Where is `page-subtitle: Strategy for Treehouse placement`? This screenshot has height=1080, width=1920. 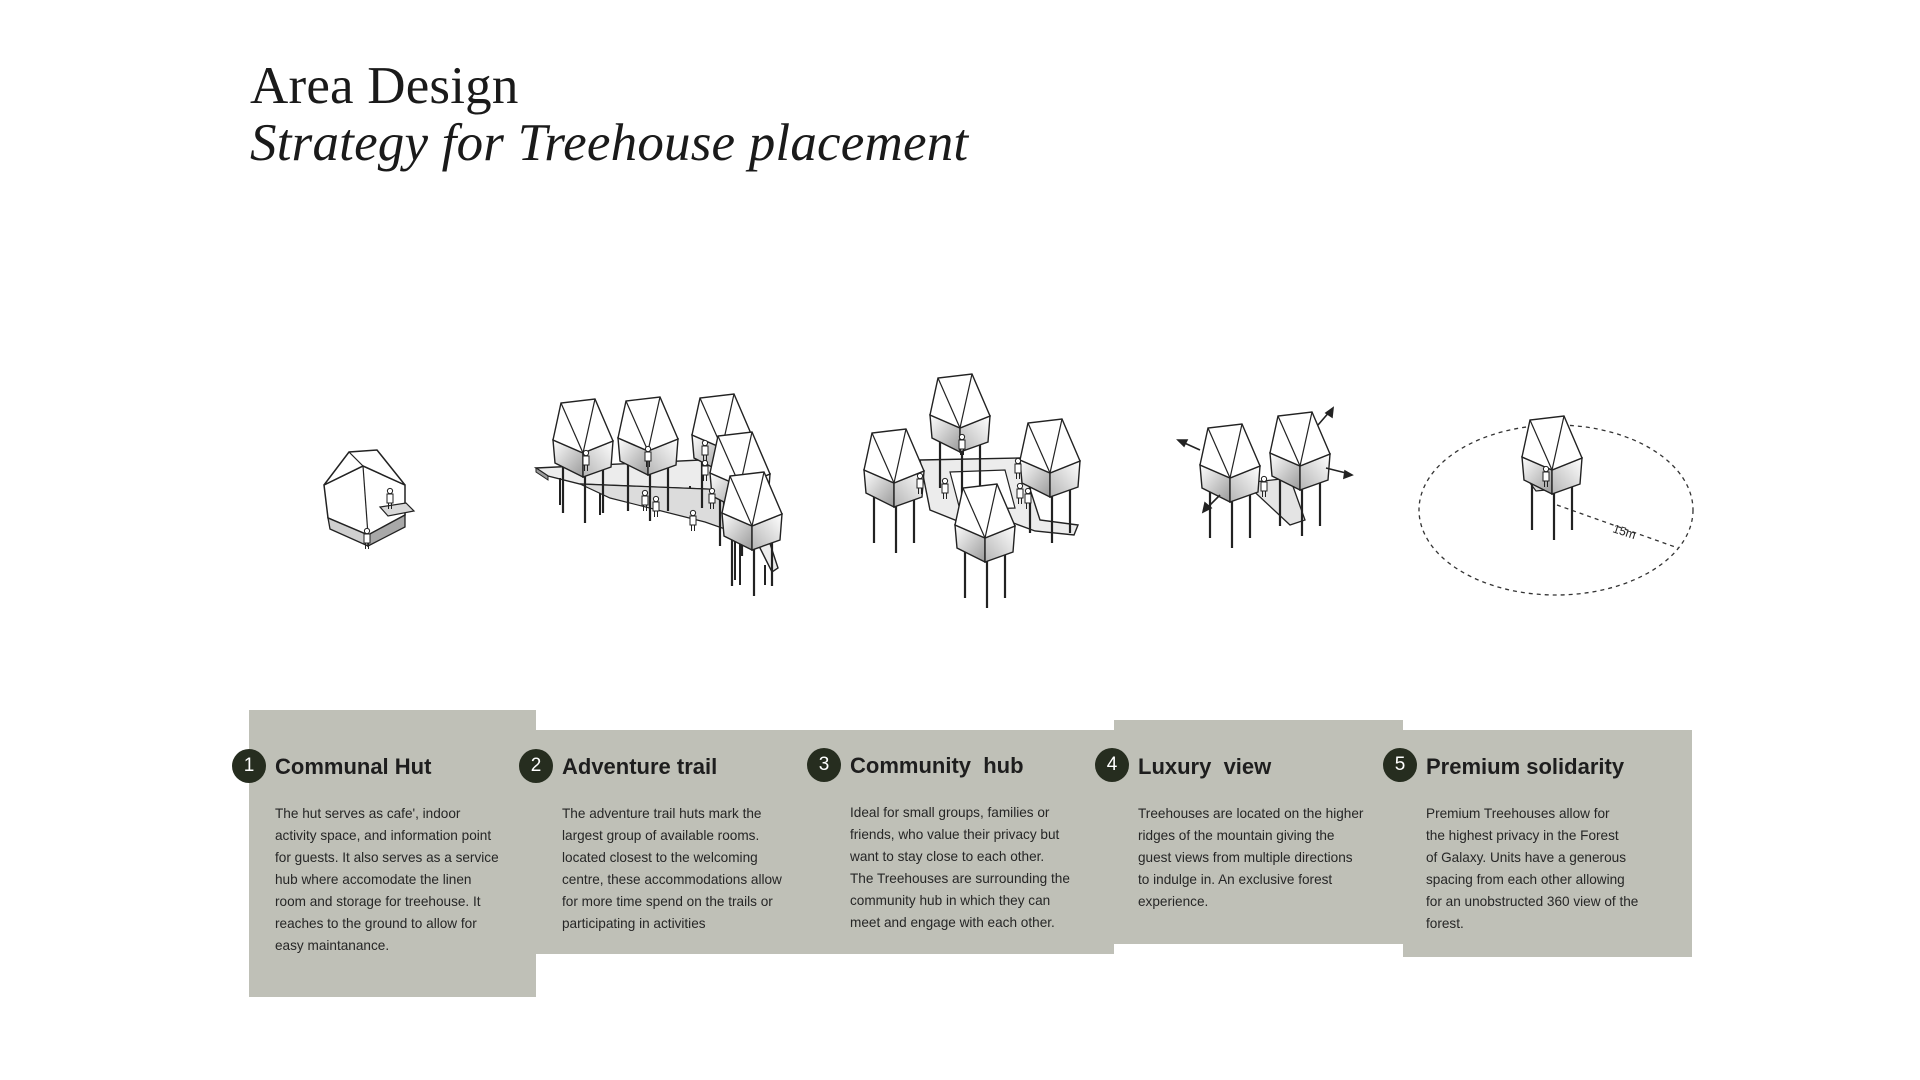 page-subtitle: Strategy for Treehouse placement is located at coordinates (609, 143).